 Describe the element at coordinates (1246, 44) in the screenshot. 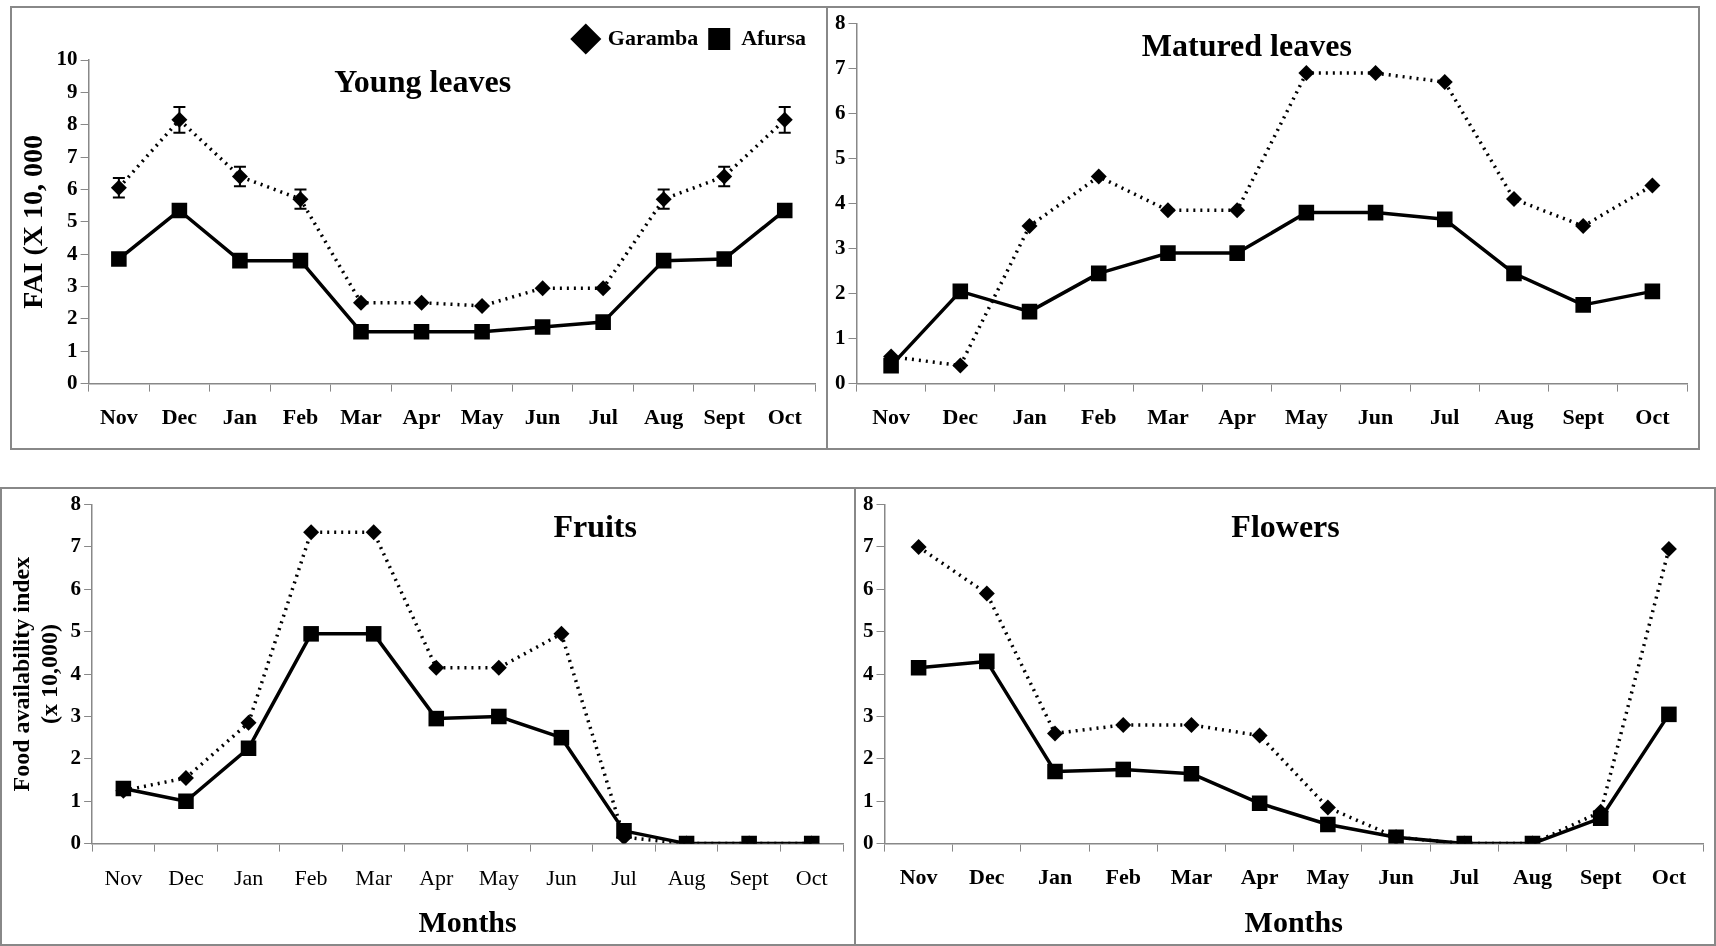

I see `chart-title: Matured leaves` at that location.